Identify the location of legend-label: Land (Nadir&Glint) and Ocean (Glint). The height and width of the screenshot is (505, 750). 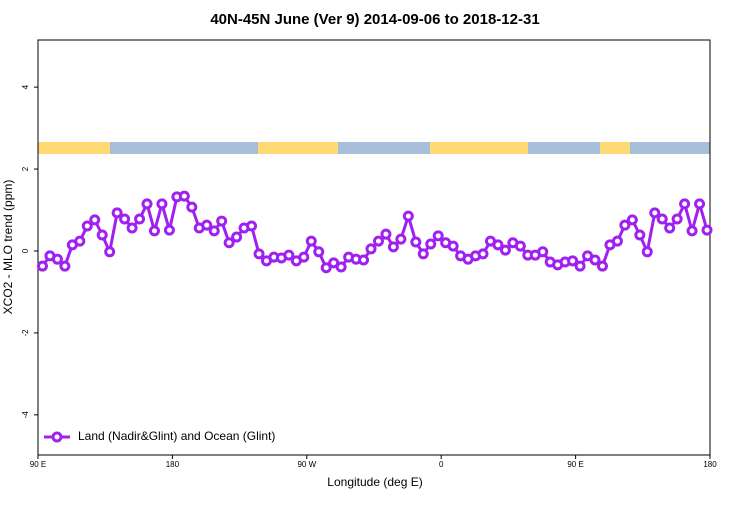
(176, 436).